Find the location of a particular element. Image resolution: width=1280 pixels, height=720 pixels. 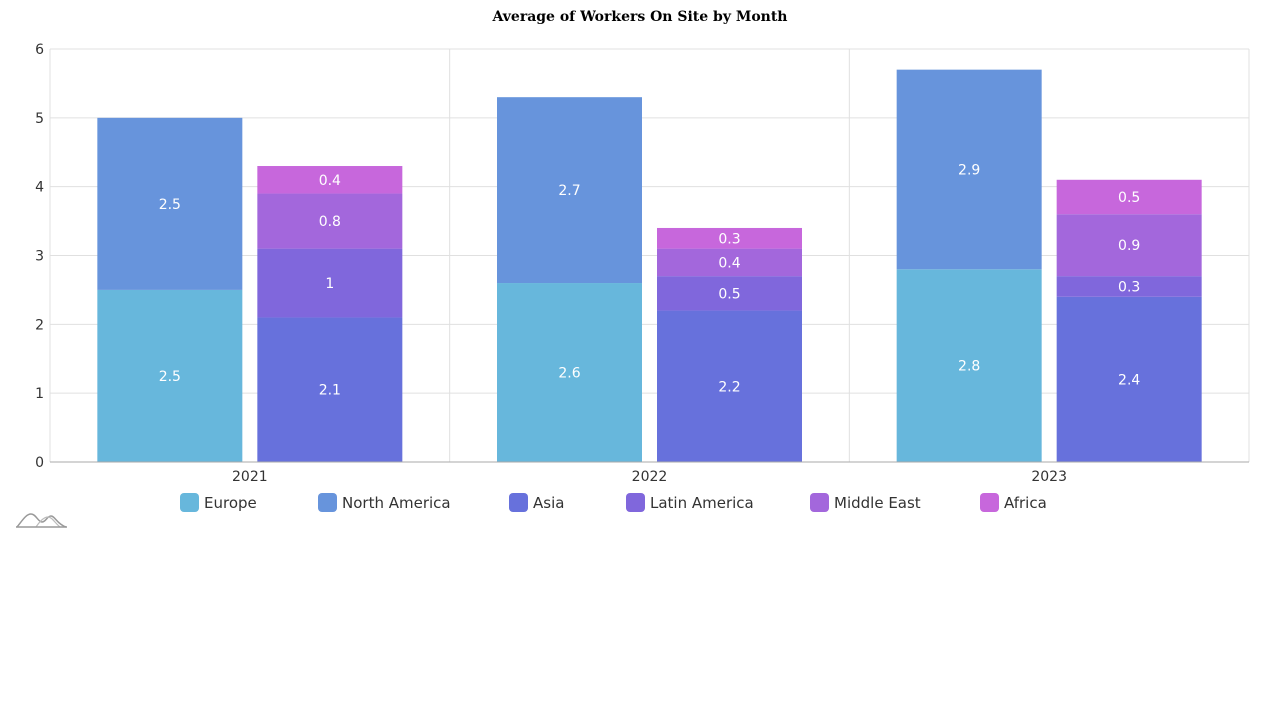

x-tick-label: 2022 is located at coordinates (650, 477).